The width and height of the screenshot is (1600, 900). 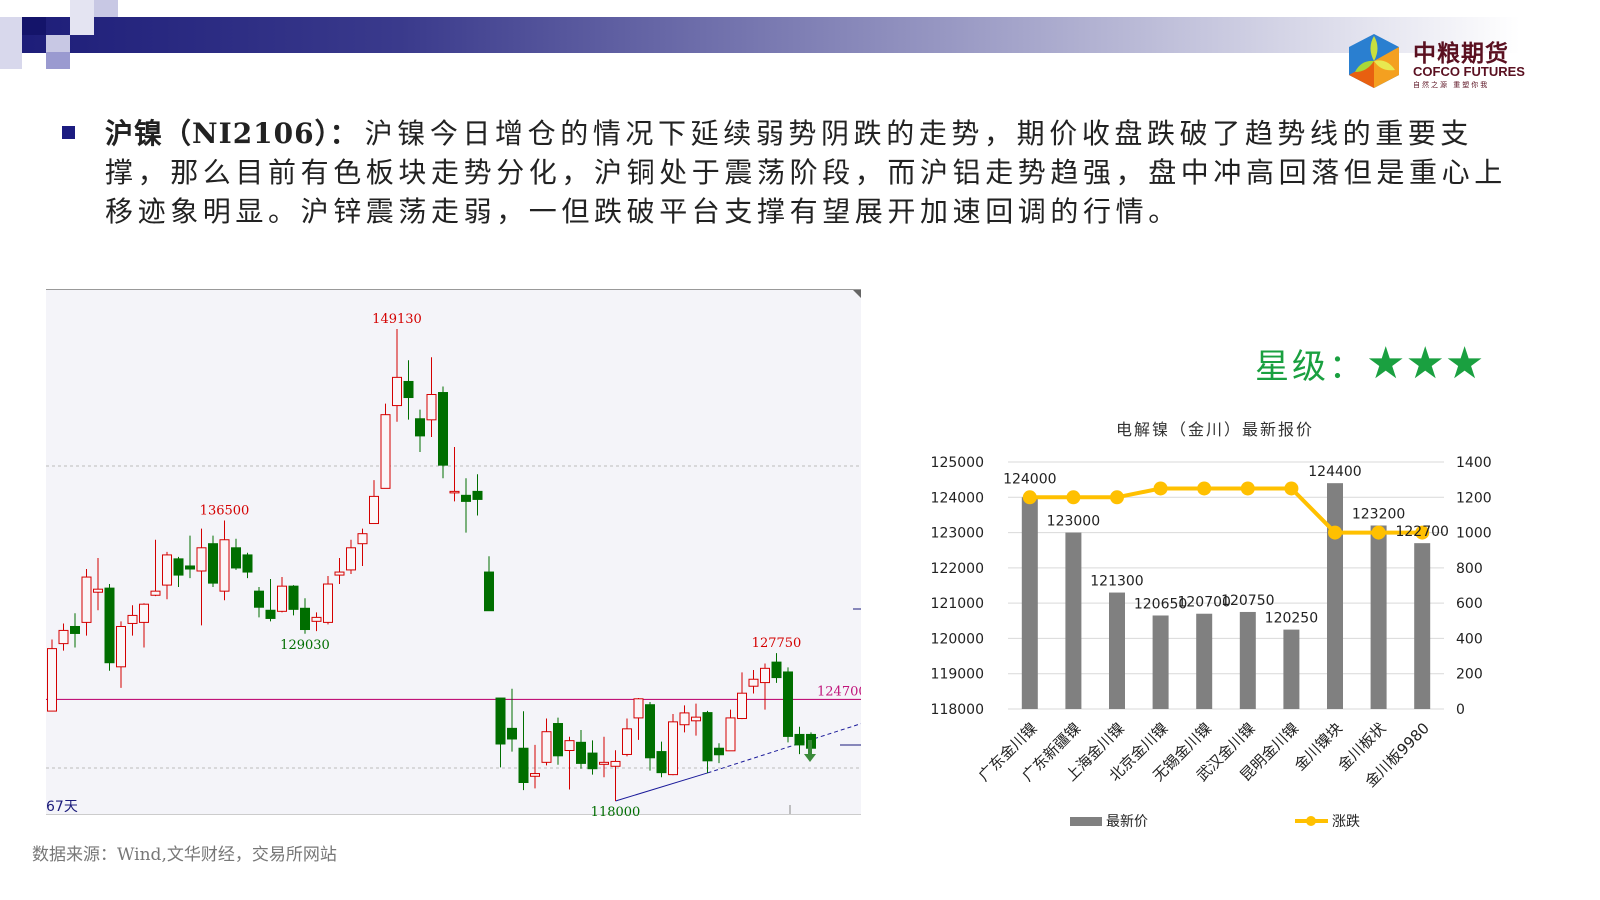 I want to click on left-axis-tick: 123000, so click(x=957, y=534).